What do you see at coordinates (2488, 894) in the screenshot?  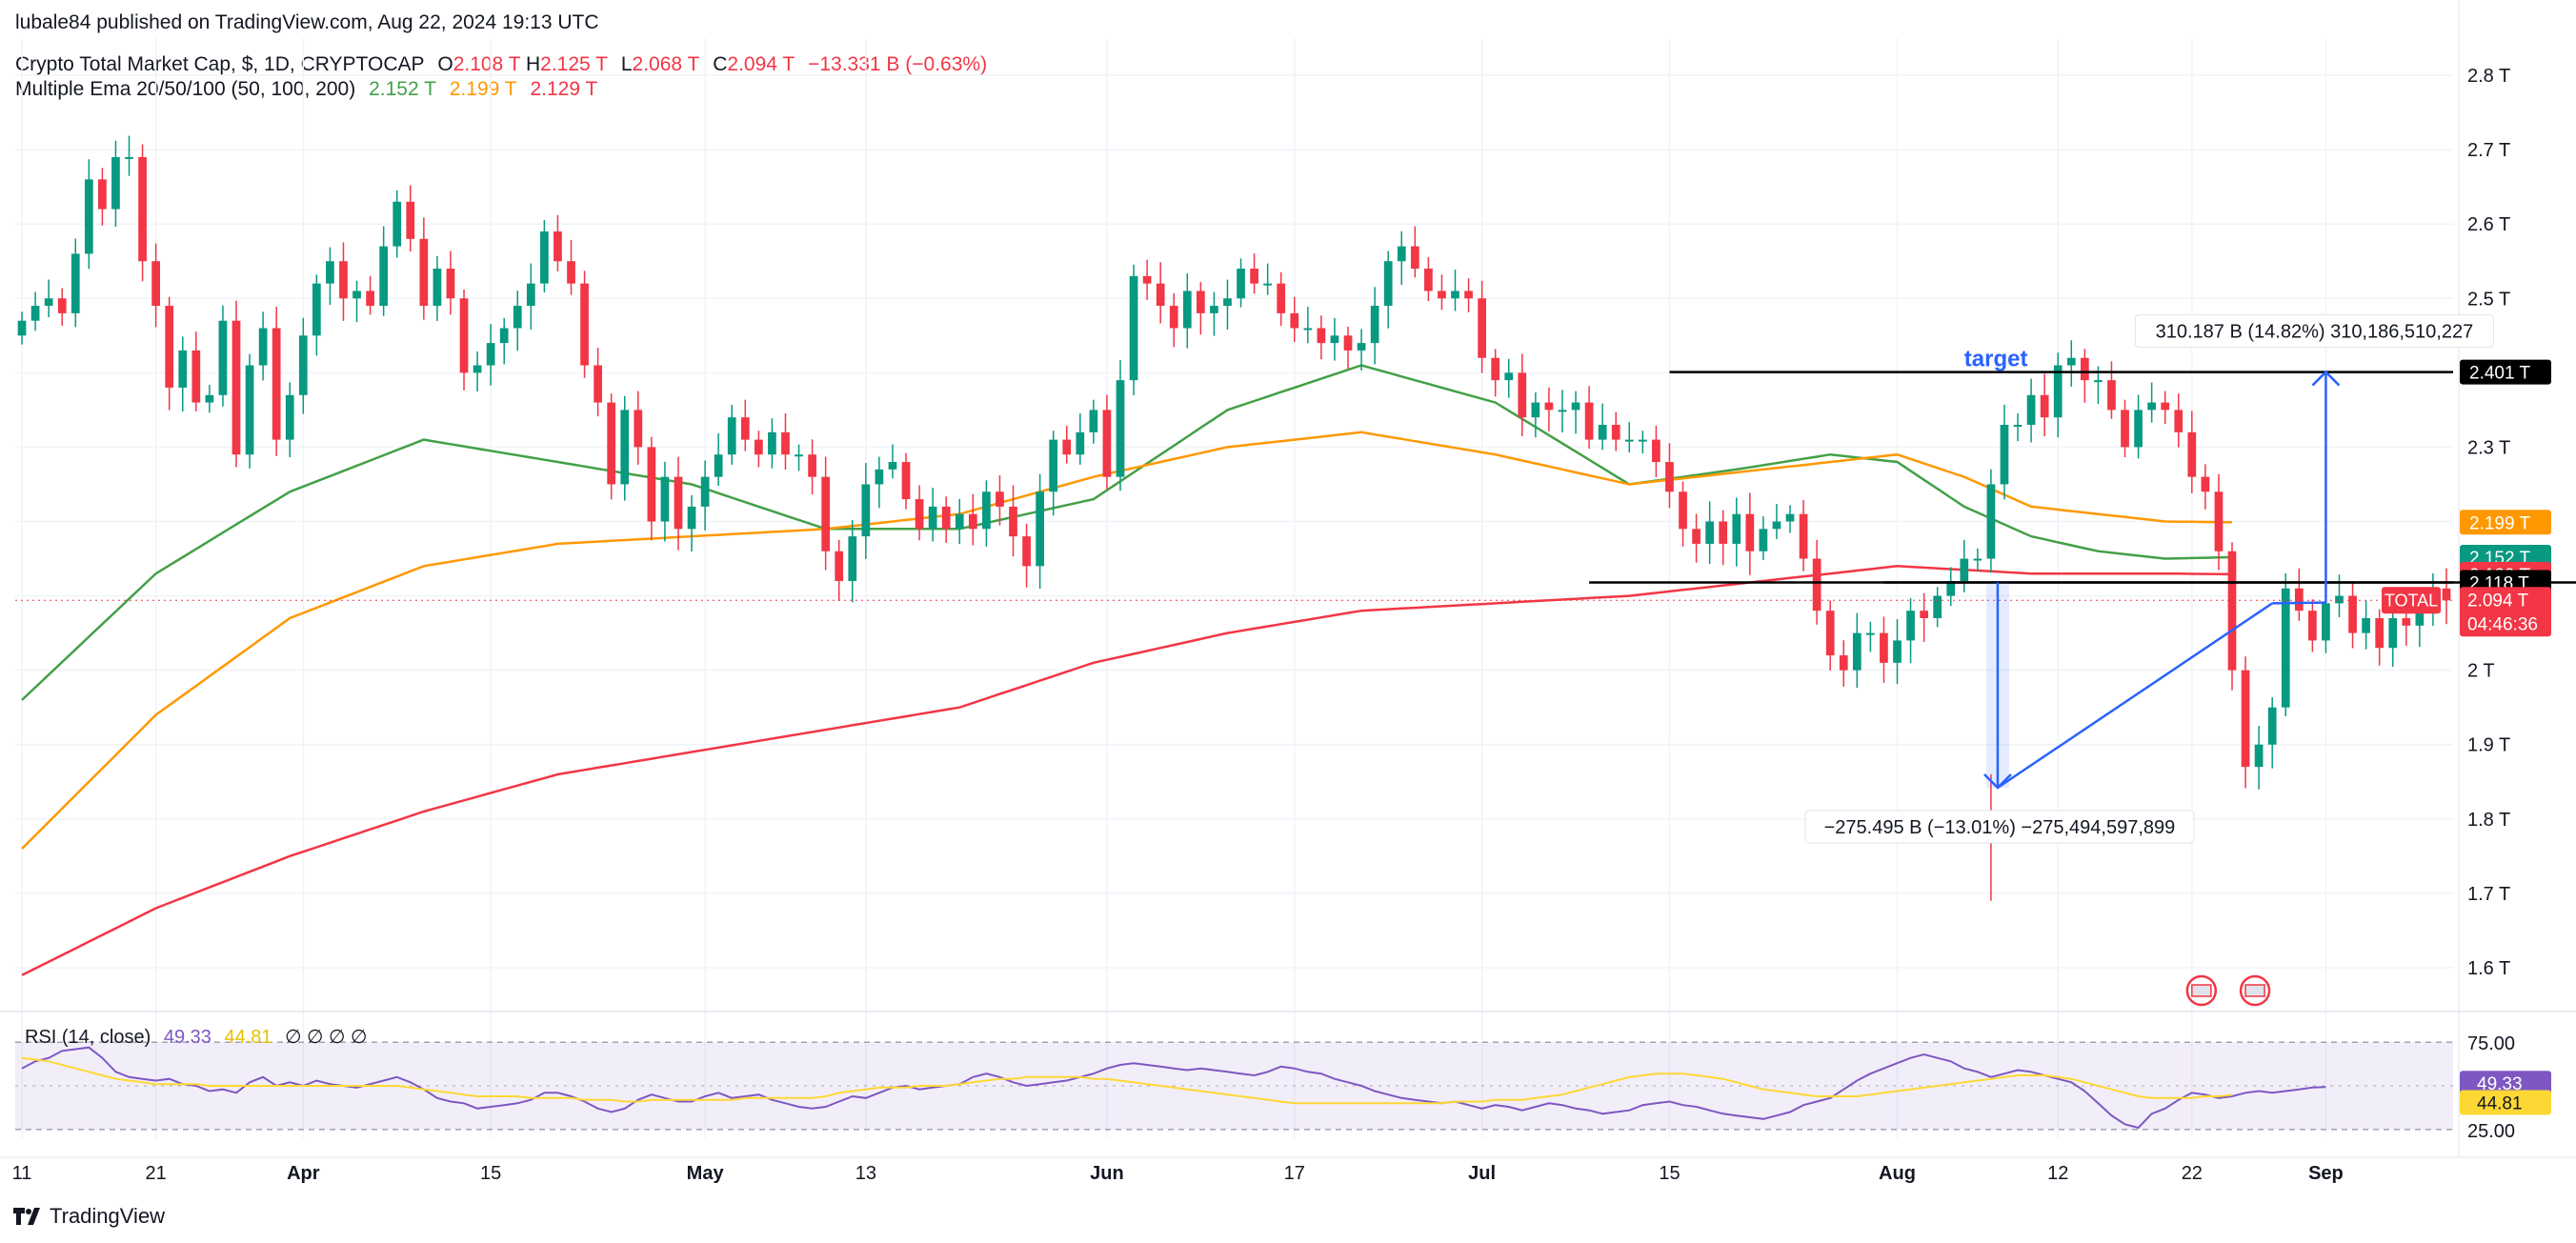 I see `y-tick-label: 1.7 T` at bounding box center [2488, 894].